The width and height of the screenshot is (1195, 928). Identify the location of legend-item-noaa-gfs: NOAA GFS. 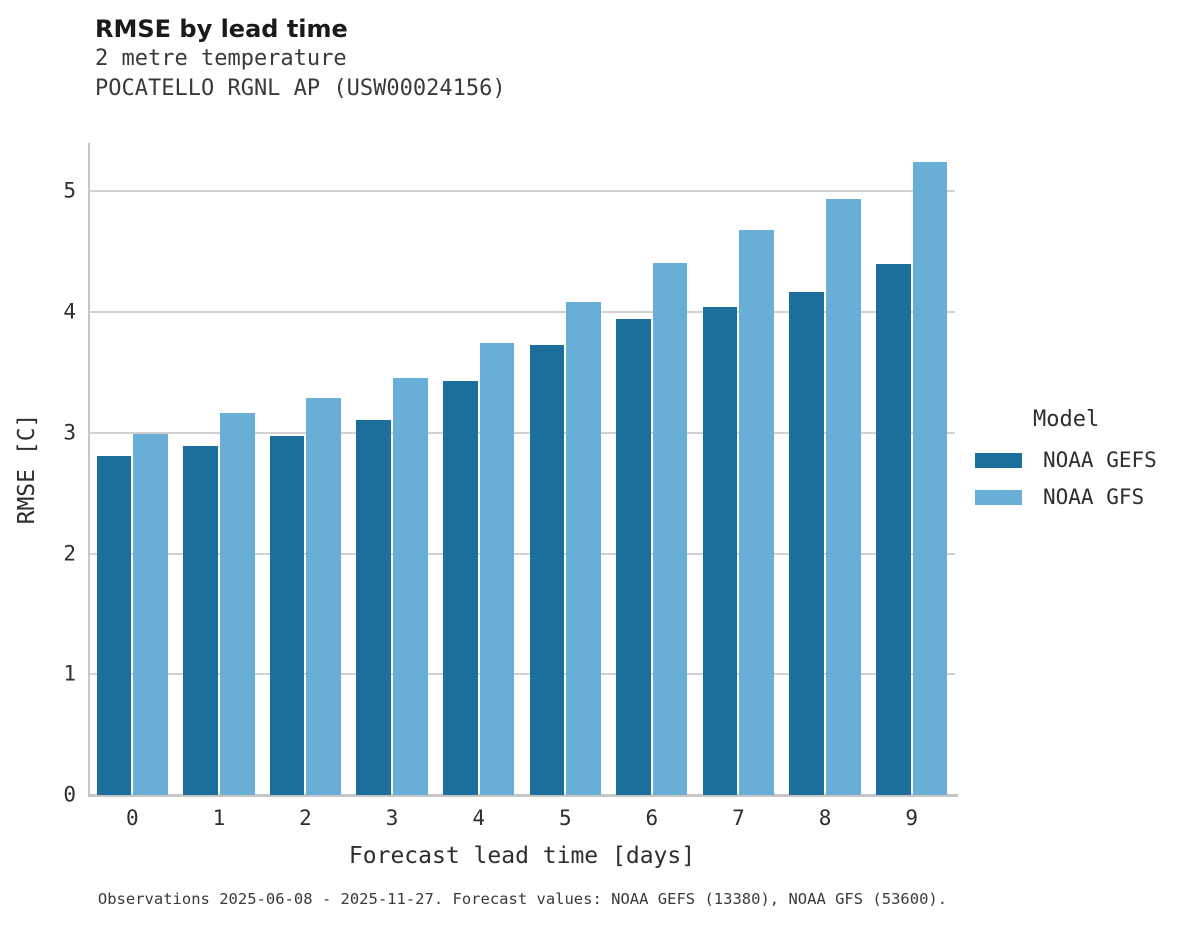
(1066, 497).